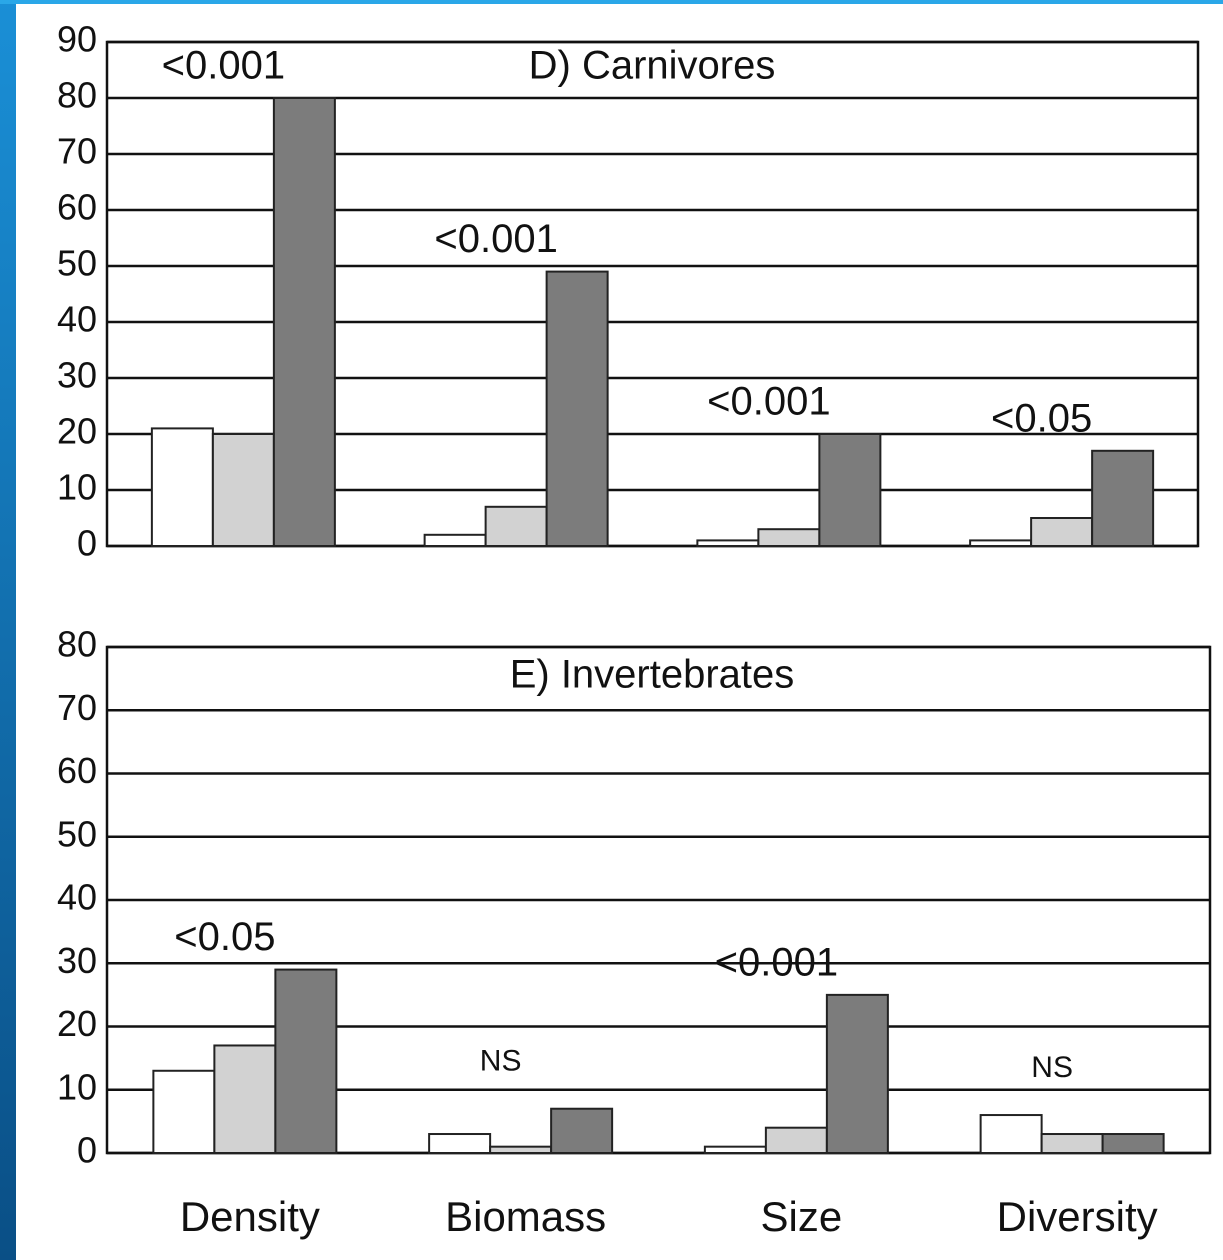 The height and width of the screenshot is (1260, 1223). What do you see at coordinates (652, 66) in the screenshot?
I see `chart-title: D) Carnivores` at bounding box center [652, 66].